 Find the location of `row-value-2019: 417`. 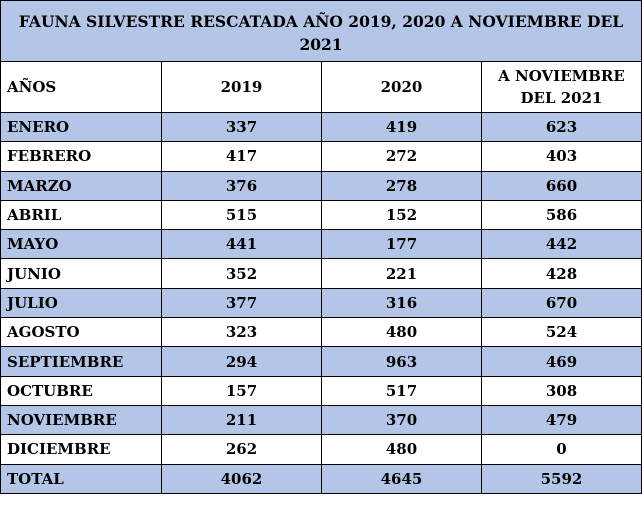

row-value-2019: 417 is located at coordinates (241, 156).